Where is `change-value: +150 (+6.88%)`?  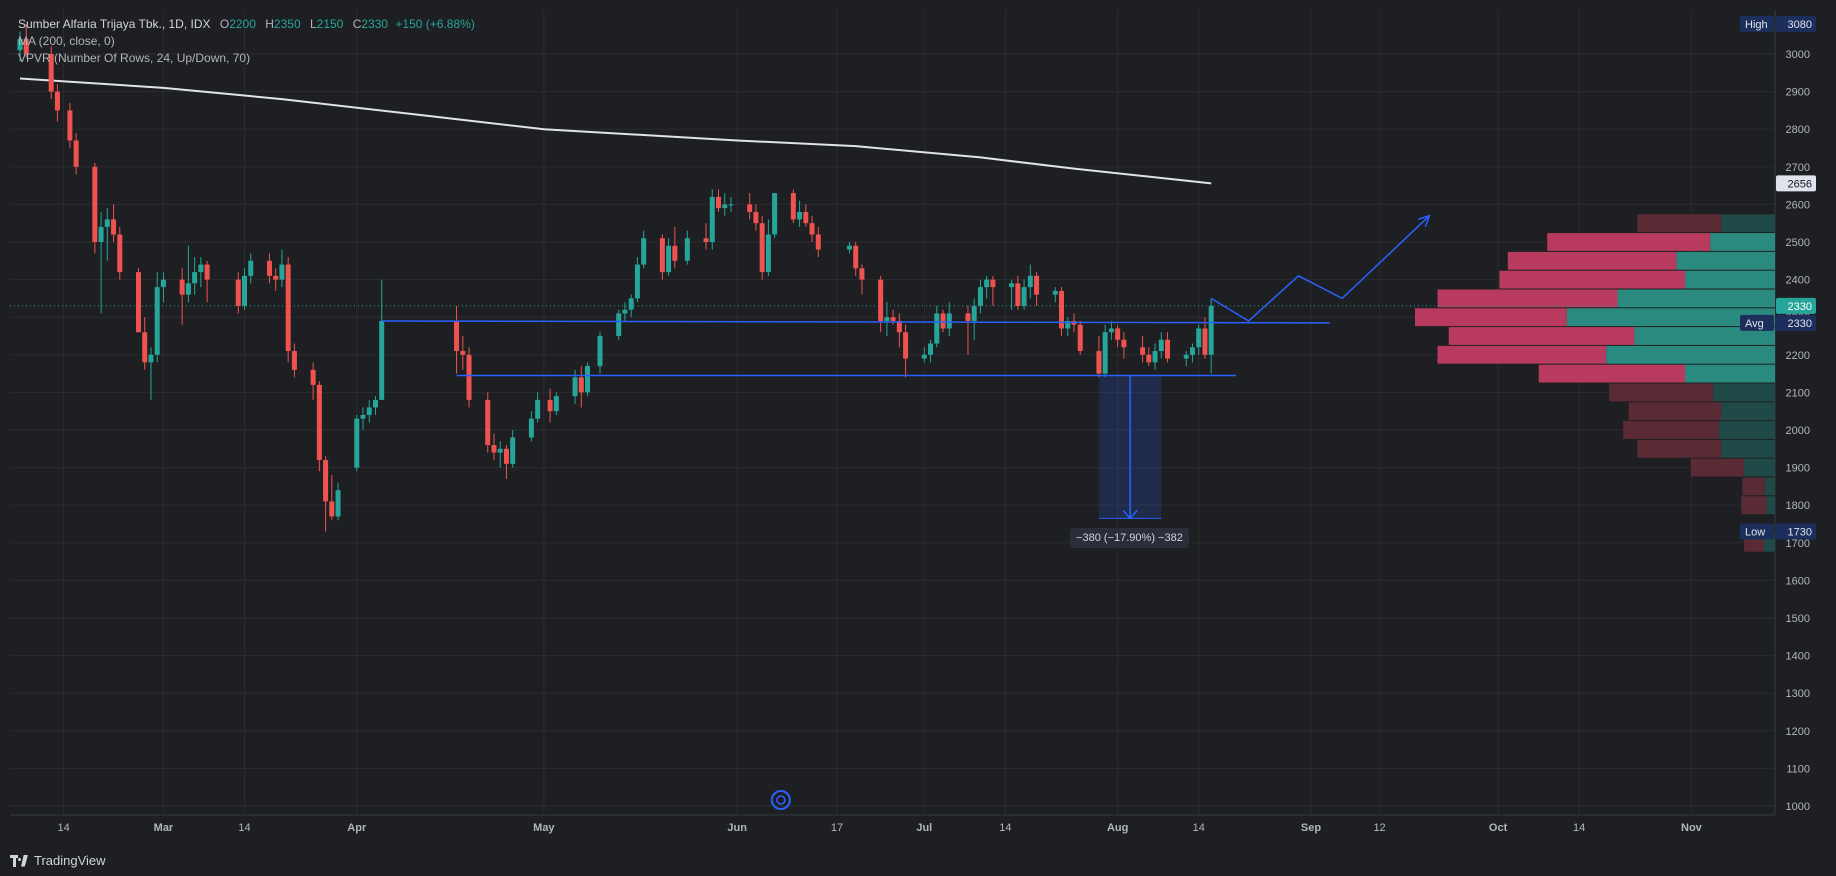 change-value: +150 (+6.88%) is located at coordinates (435, 24).